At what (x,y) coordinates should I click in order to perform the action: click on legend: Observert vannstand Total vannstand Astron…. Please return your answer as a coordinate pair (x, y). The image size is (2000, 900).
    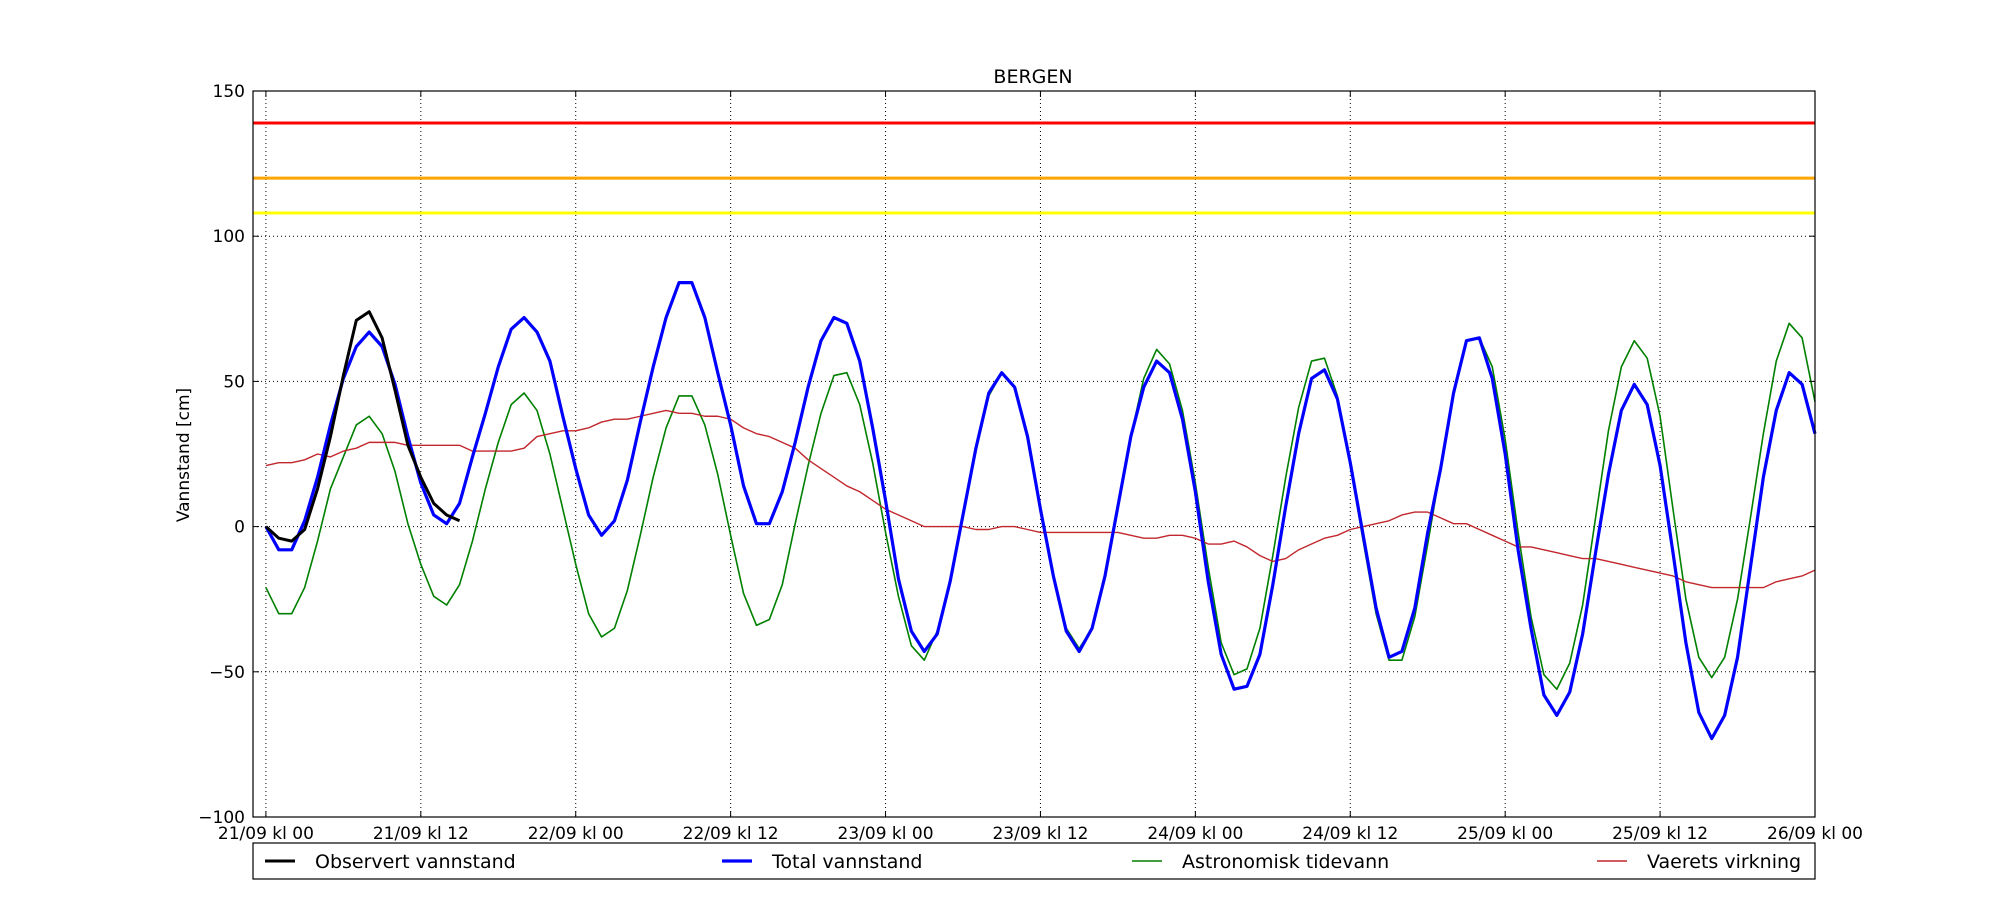
    Looking at the image, I should click on (1034, 861).